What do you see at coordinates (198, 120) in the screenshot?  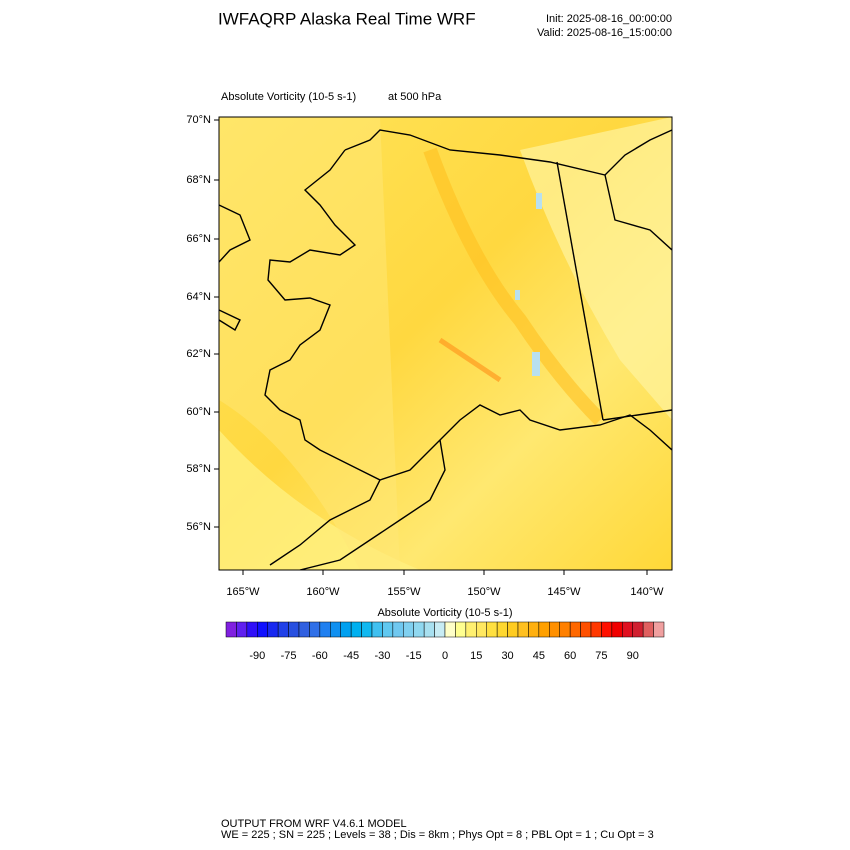 I see `lat-label: 70°N` at bounding box center [198, 120].